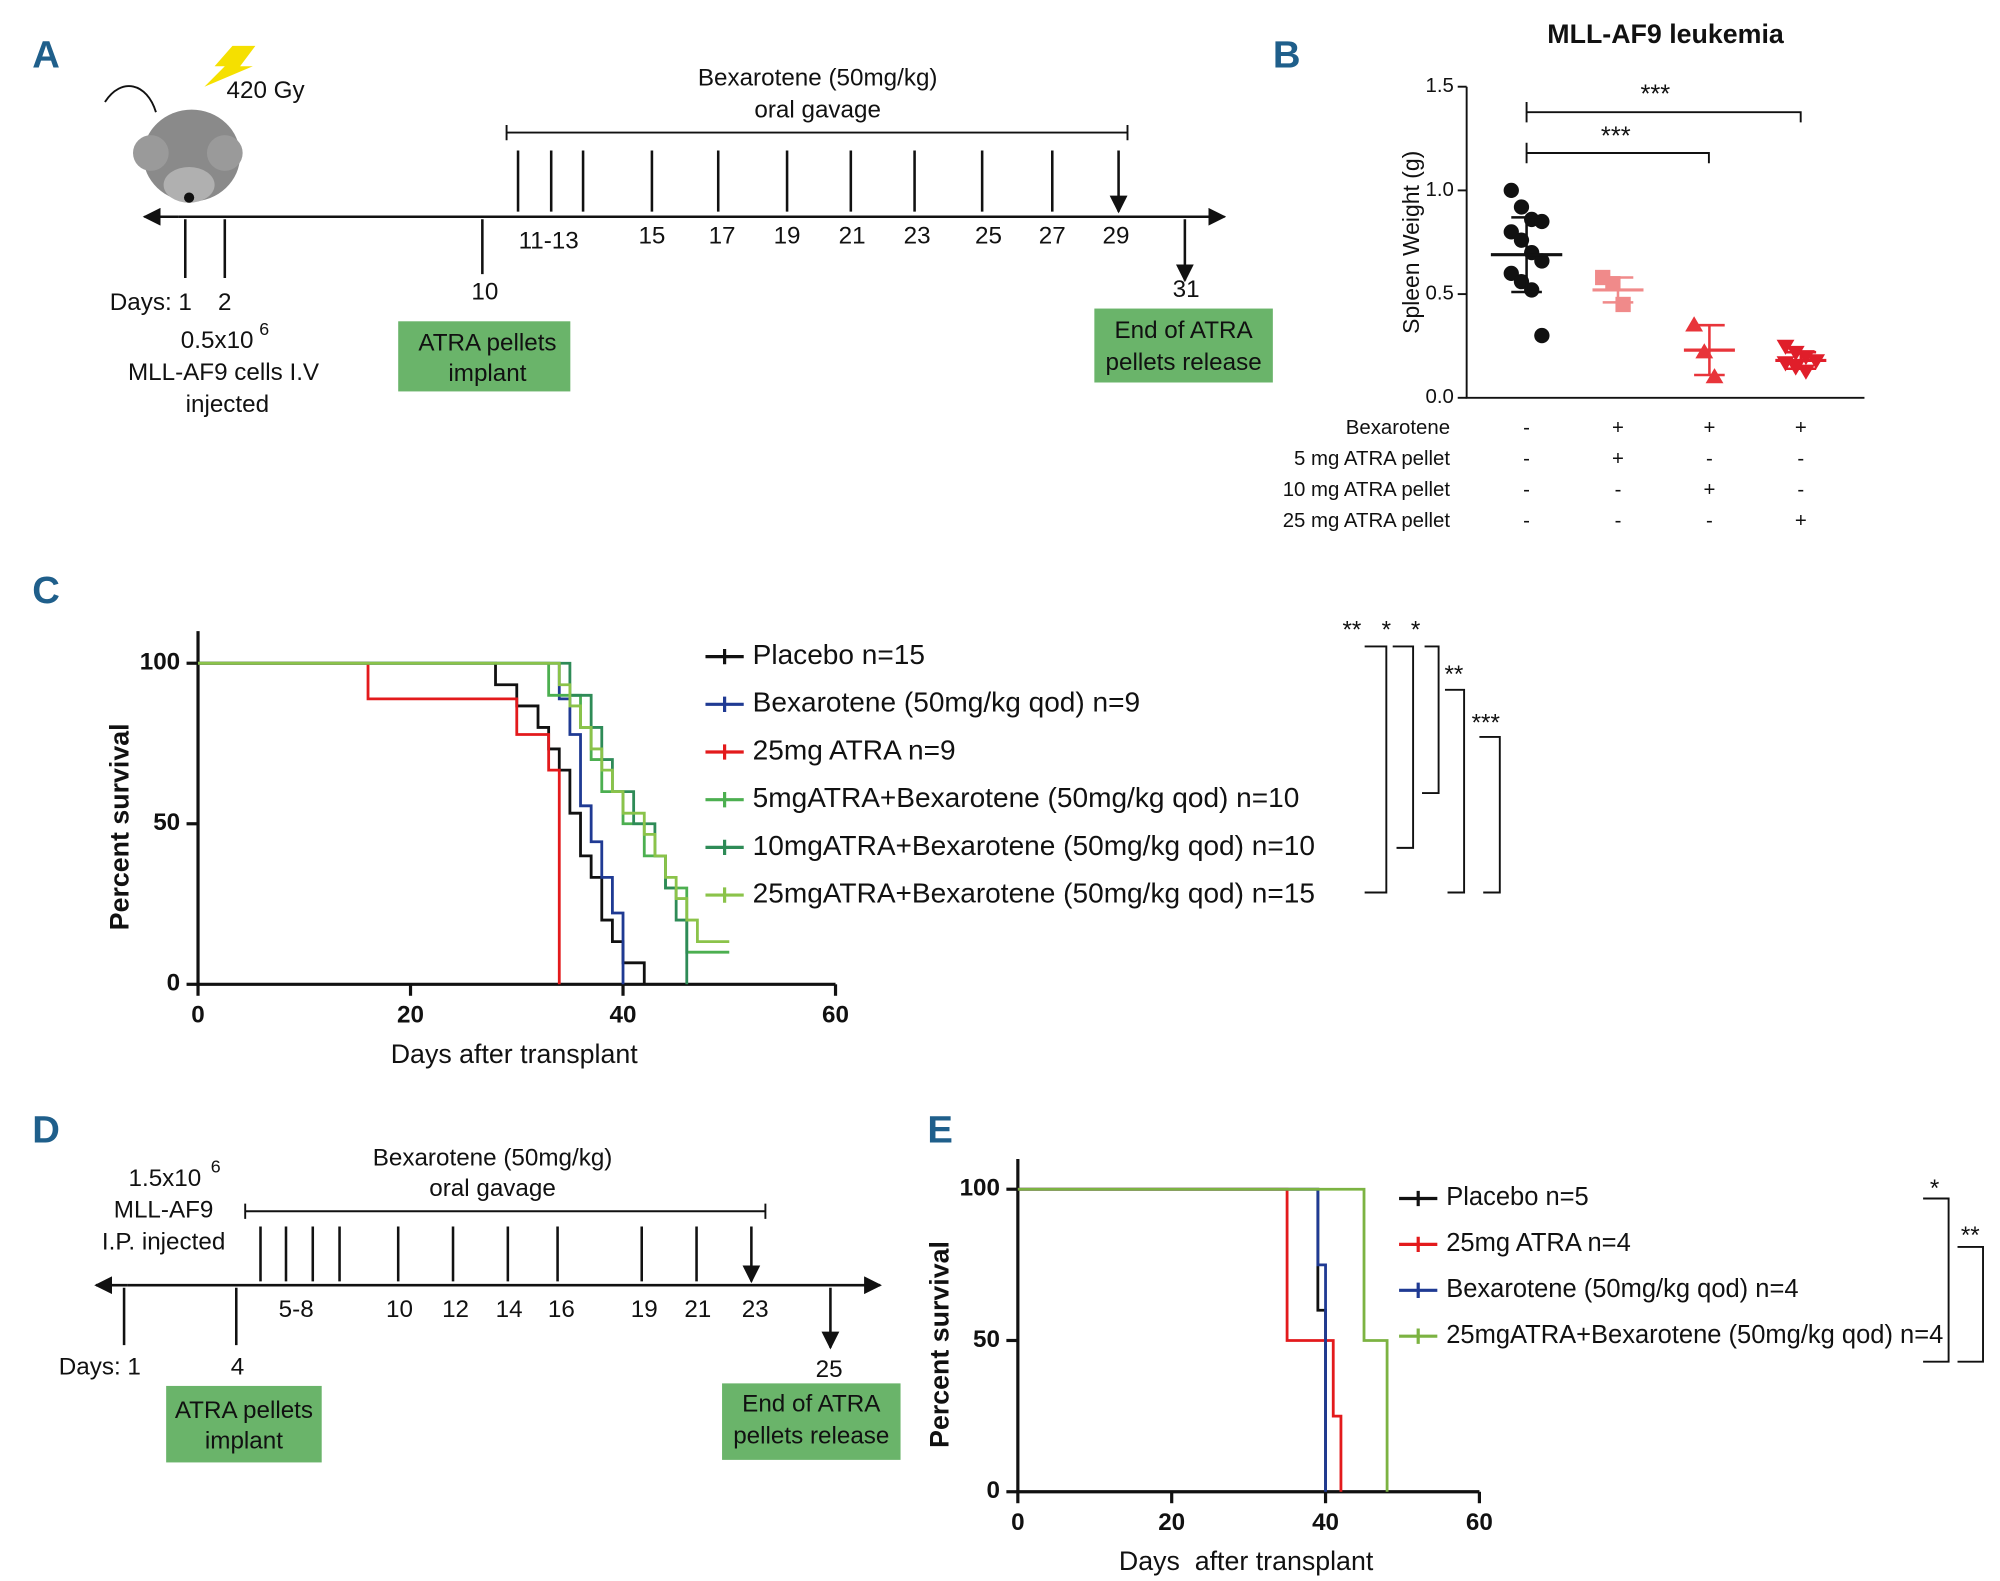 Image resolution: width=2000 pixels, height=1581 pixels. I want to click on cells: 0.5x10, so click(217, 340).